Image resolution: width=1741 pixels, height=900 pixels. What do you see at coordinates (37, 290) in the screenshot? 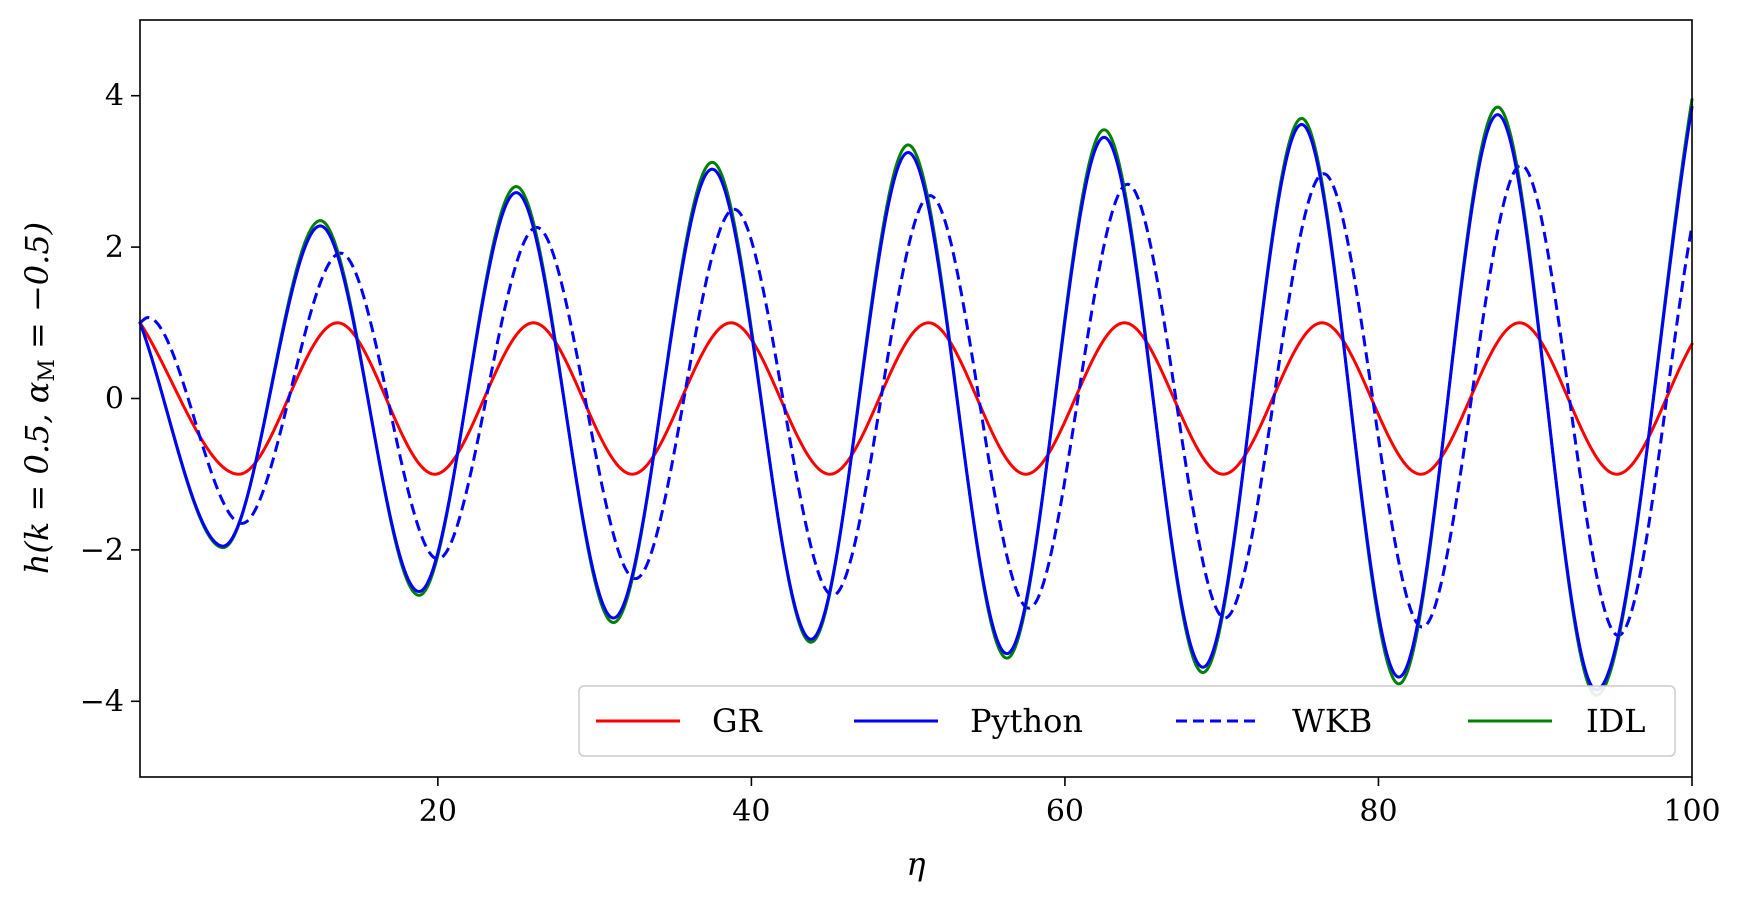
I see `y-axis-title-rest: = −0.5)` at bounding box center [37, 290].